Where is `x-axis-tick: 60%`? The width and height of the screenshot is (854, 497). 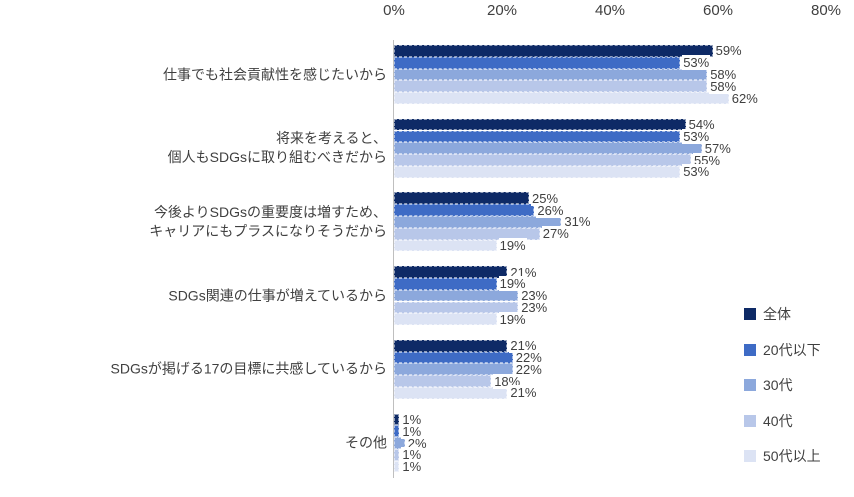
x-axis-tick: 60% is located at coordinates (718, 10).